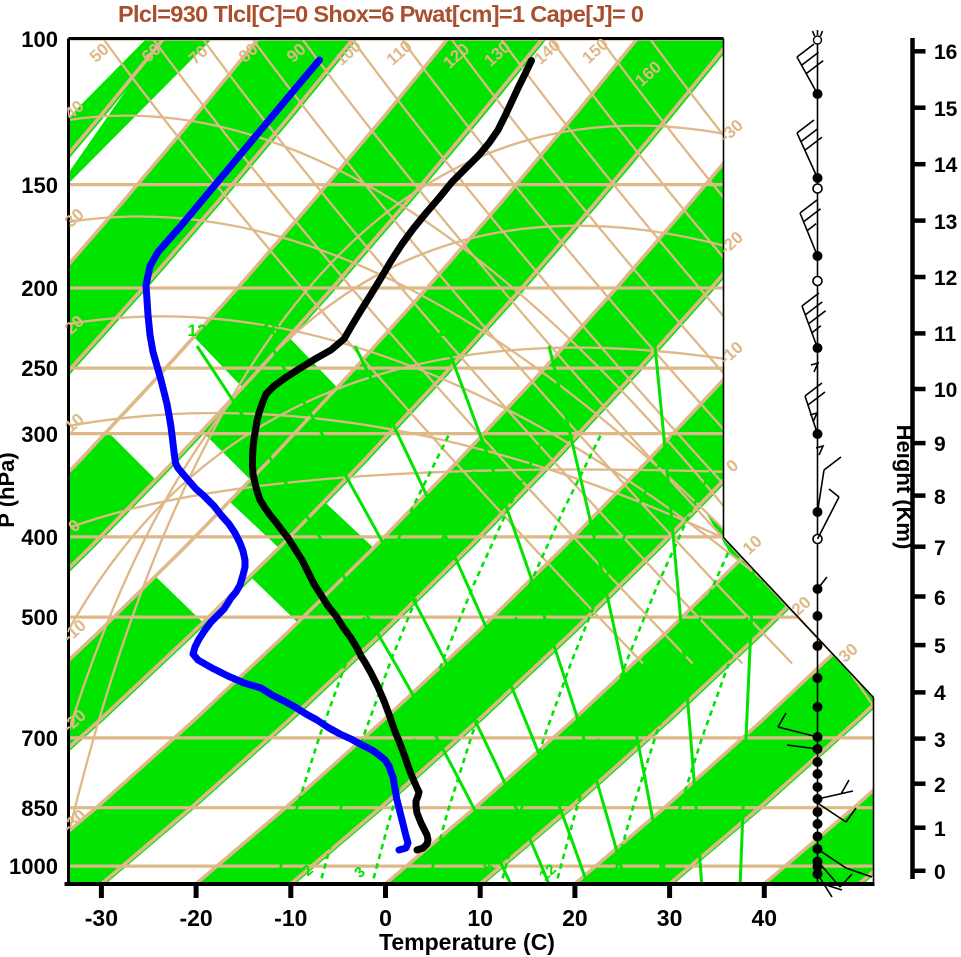  Describe the element at coordinates (9, 489) in the screenshot. I see `svg-text: P (hPa)` at that location.